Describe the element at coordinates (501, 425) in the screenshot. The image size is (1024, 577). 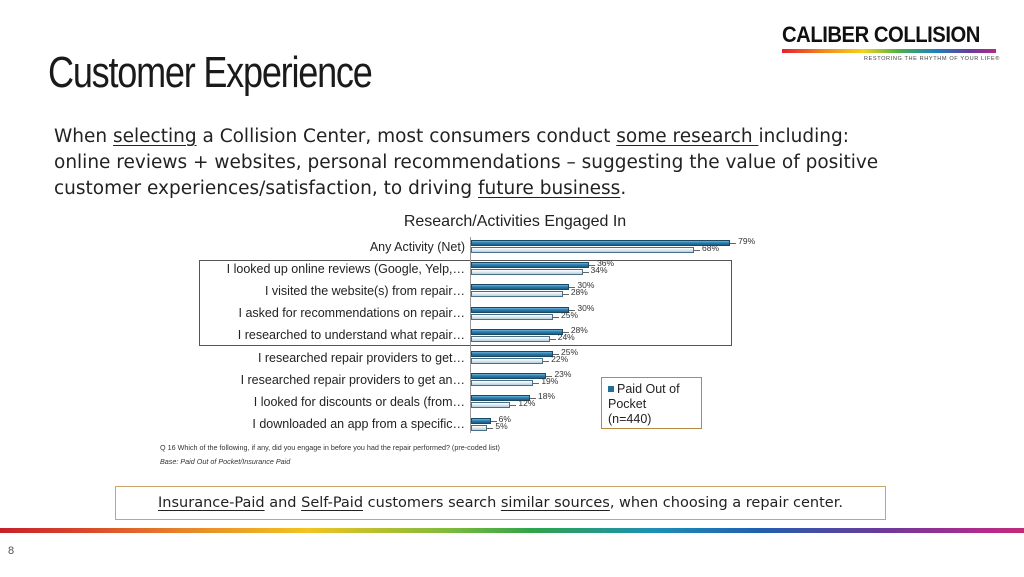
I see `data-label: 5%` at that location.